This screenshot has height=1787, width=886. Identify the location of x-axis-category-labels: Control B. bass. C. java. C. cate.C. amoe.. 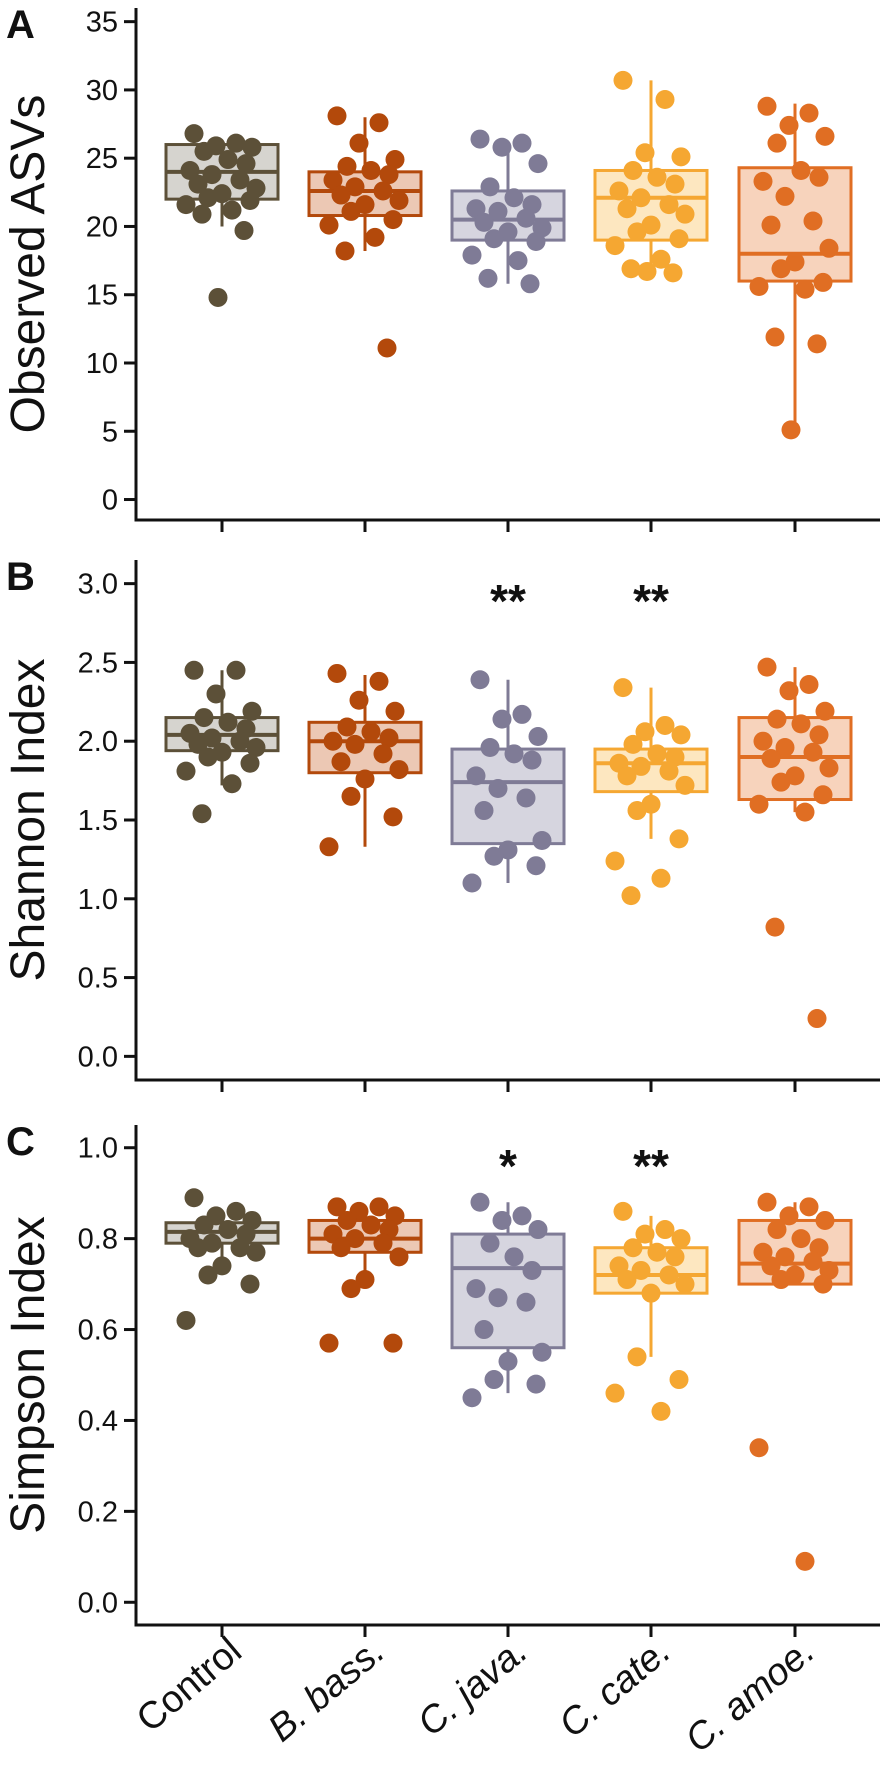
(476, 1695).